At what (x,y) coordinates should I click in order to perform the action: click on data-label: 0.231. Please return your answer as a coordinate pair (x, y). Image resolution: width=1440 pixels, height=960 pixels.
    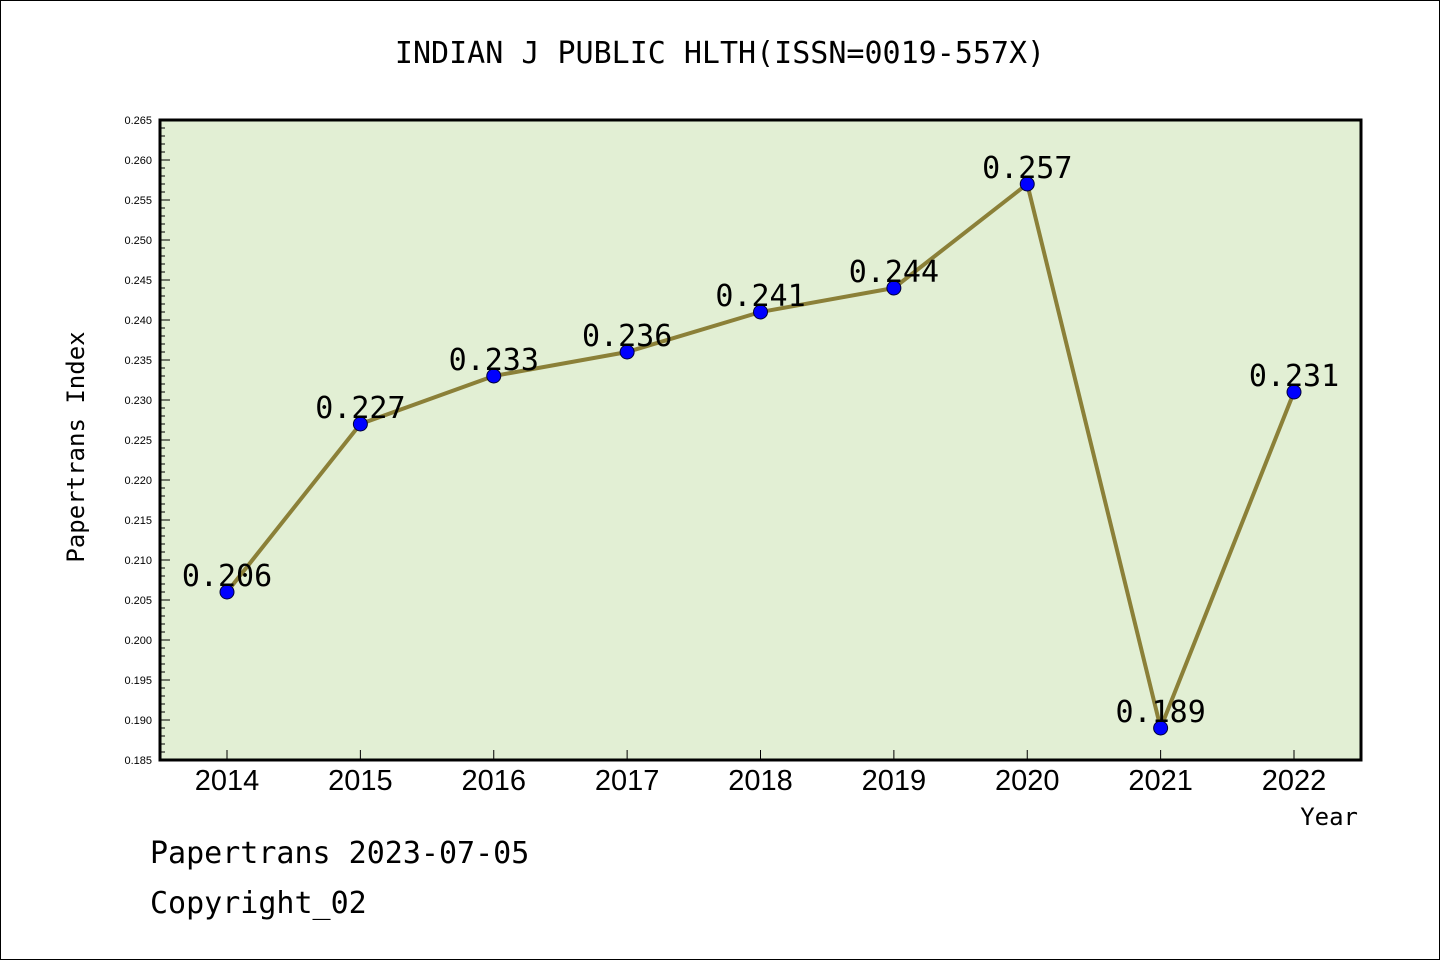
    Looking at the image, I should click on (1294, 376).